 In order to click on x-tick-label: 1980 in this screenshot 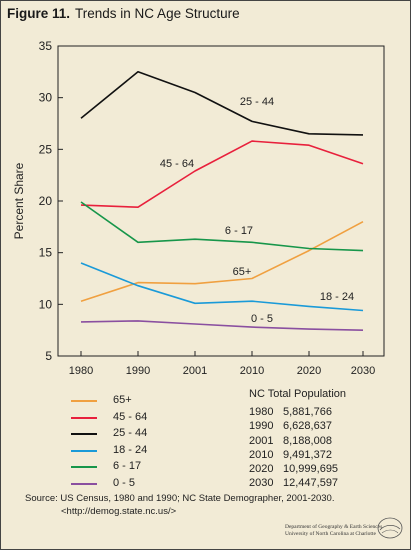, I will do `click(81, 371)`.